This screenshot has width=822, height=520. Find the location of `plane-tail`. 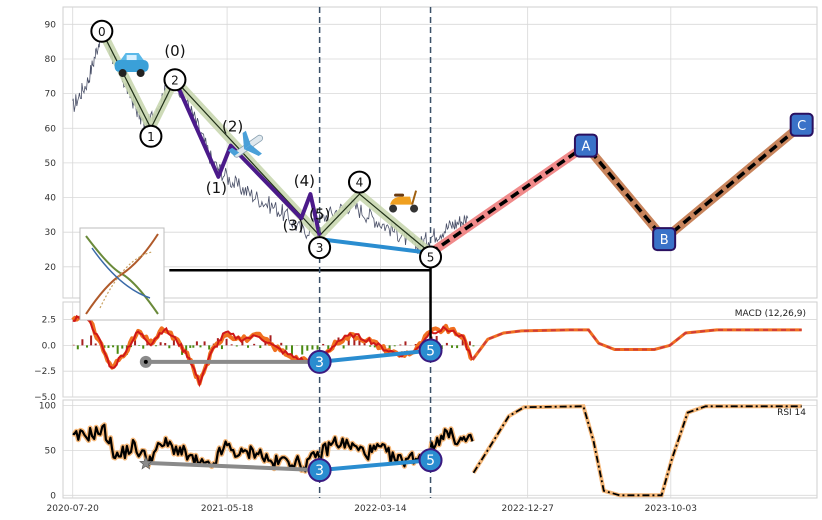

plane-tail is located at coordinates (234, 151).